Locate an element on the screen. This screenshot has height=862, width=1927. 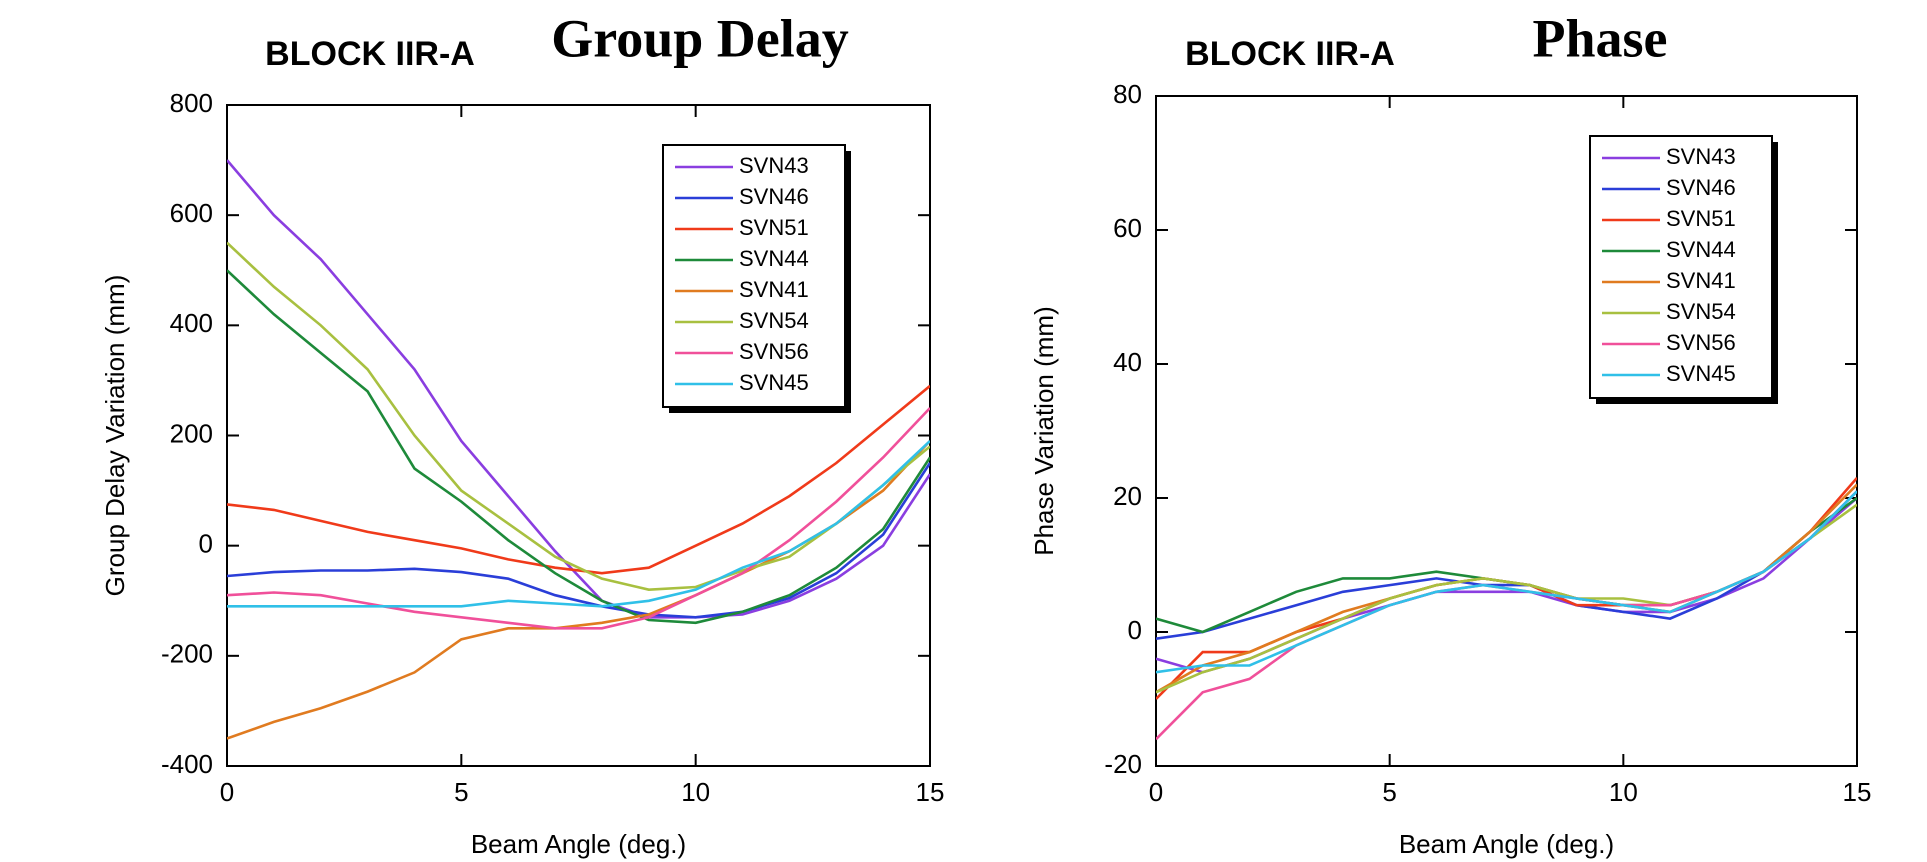
y-axis-label: Group Delay Variation (mm) is located at coordinates (115, 436).